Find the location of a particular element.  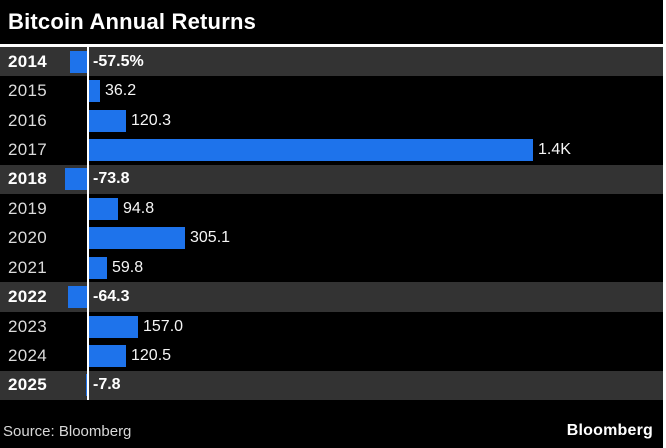

chart-row-2020: 2020 305.1 is located at coordinates (331, 238).